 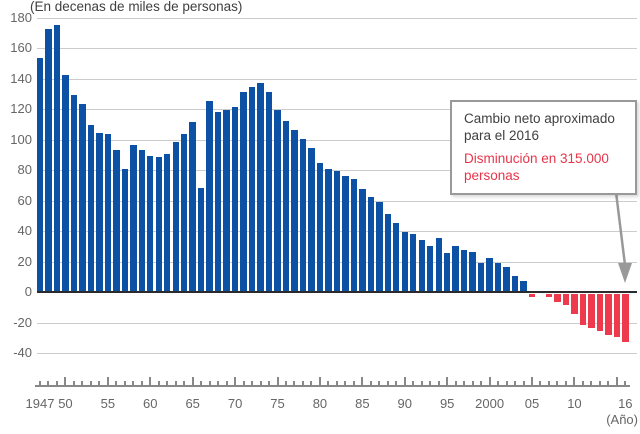 I want to click on annotation-highlight-text: Disminución en 315.000 personas, so click(x=536, y=167).